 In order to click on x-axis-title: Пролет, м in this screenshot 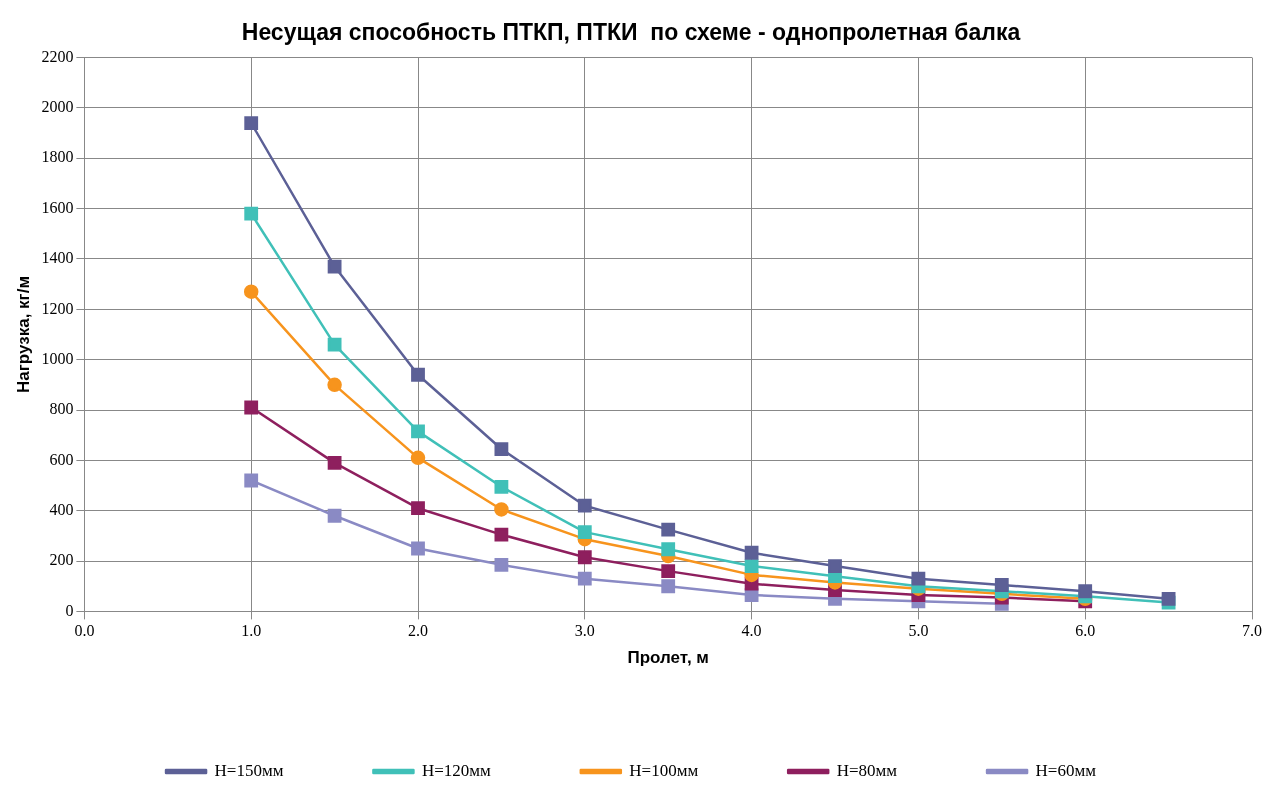, I will do `click(668, 658)`.